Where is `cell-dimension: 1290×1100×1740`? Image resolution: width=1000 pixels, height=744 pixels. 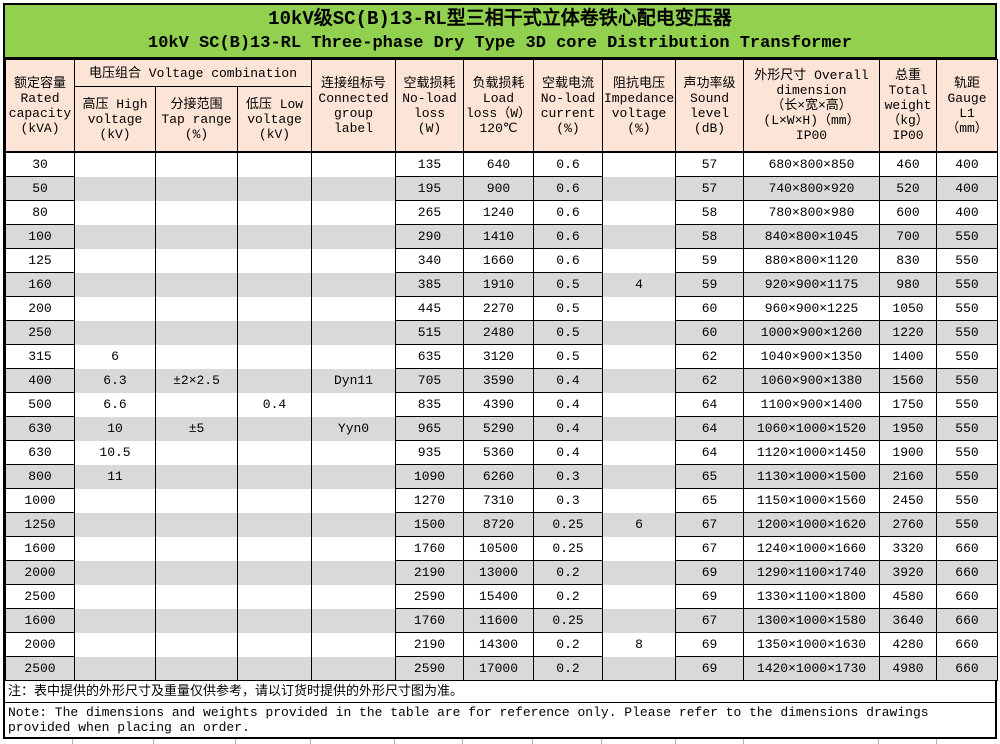
cell-dimension: 1290×1100×1740 is located at coordinates (811, 572).